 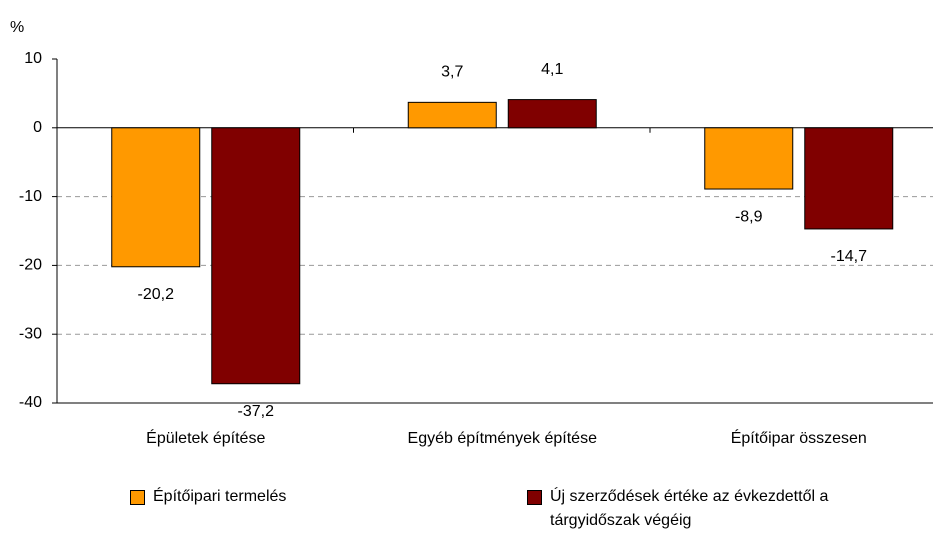 I want to click on value-label: 3,7, so click(x=452, y=72).